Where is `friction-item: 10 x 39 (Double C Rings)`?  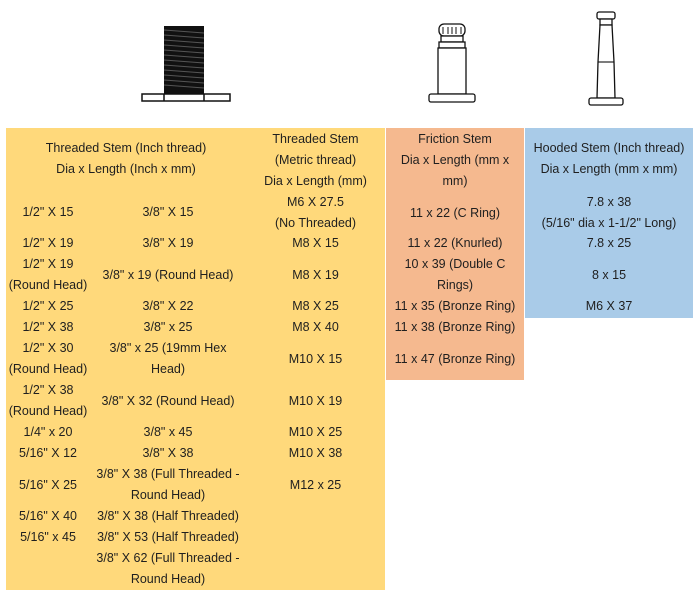 friction-item: 10 x 39 (Double C Rings) is located at coordinates (455, 274).